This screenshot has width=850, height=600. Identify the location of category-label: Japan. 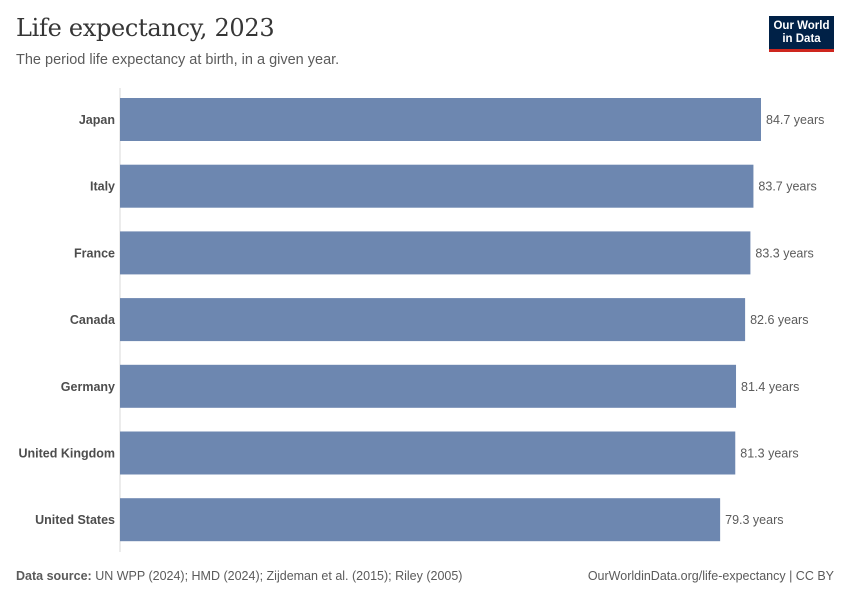
(97, 120).